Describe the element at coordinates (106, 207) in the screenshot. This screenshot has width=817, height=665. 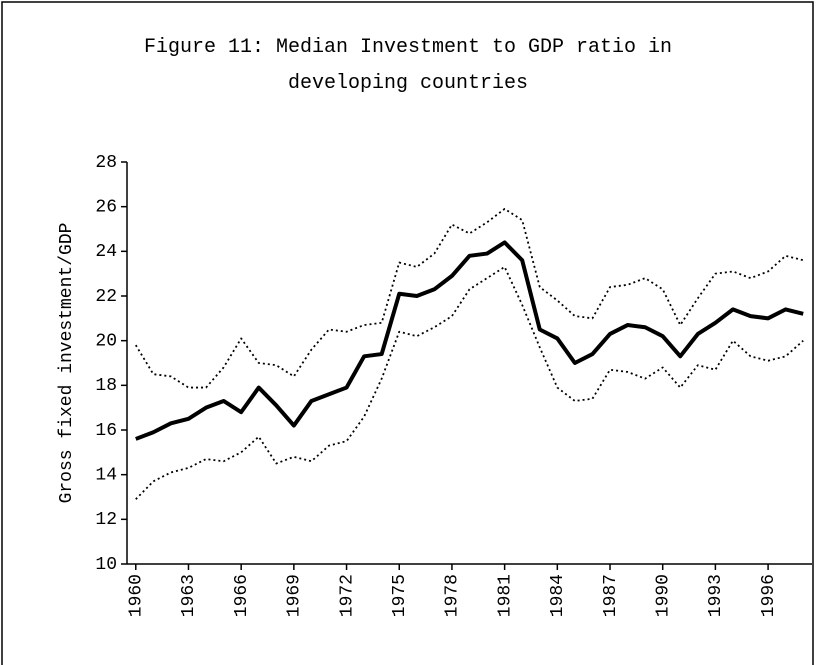
I see `y-tick-label: 26` at that location.